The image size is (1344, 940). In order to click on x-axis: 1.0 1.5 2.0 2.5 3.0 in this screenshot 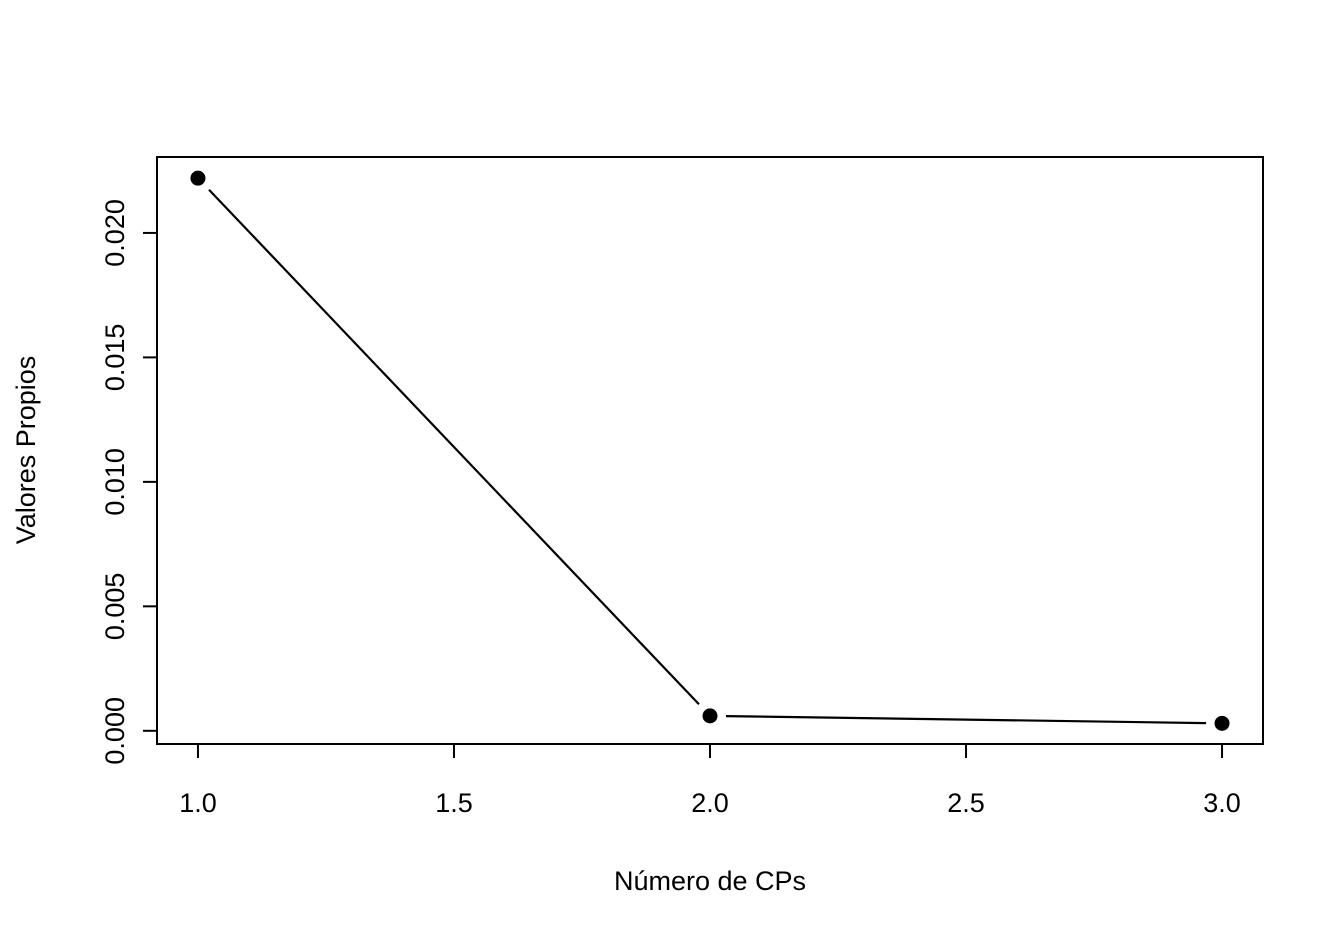, I will do `click(710, 780)`.